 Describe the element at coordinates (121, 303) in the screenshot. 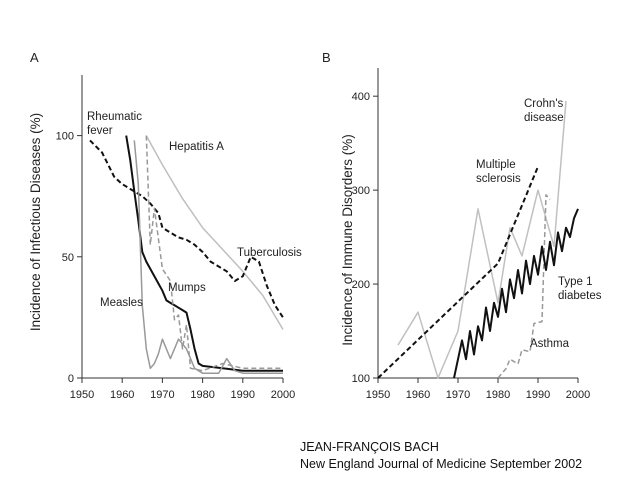

I see `series-annotation: Measles` at that location.